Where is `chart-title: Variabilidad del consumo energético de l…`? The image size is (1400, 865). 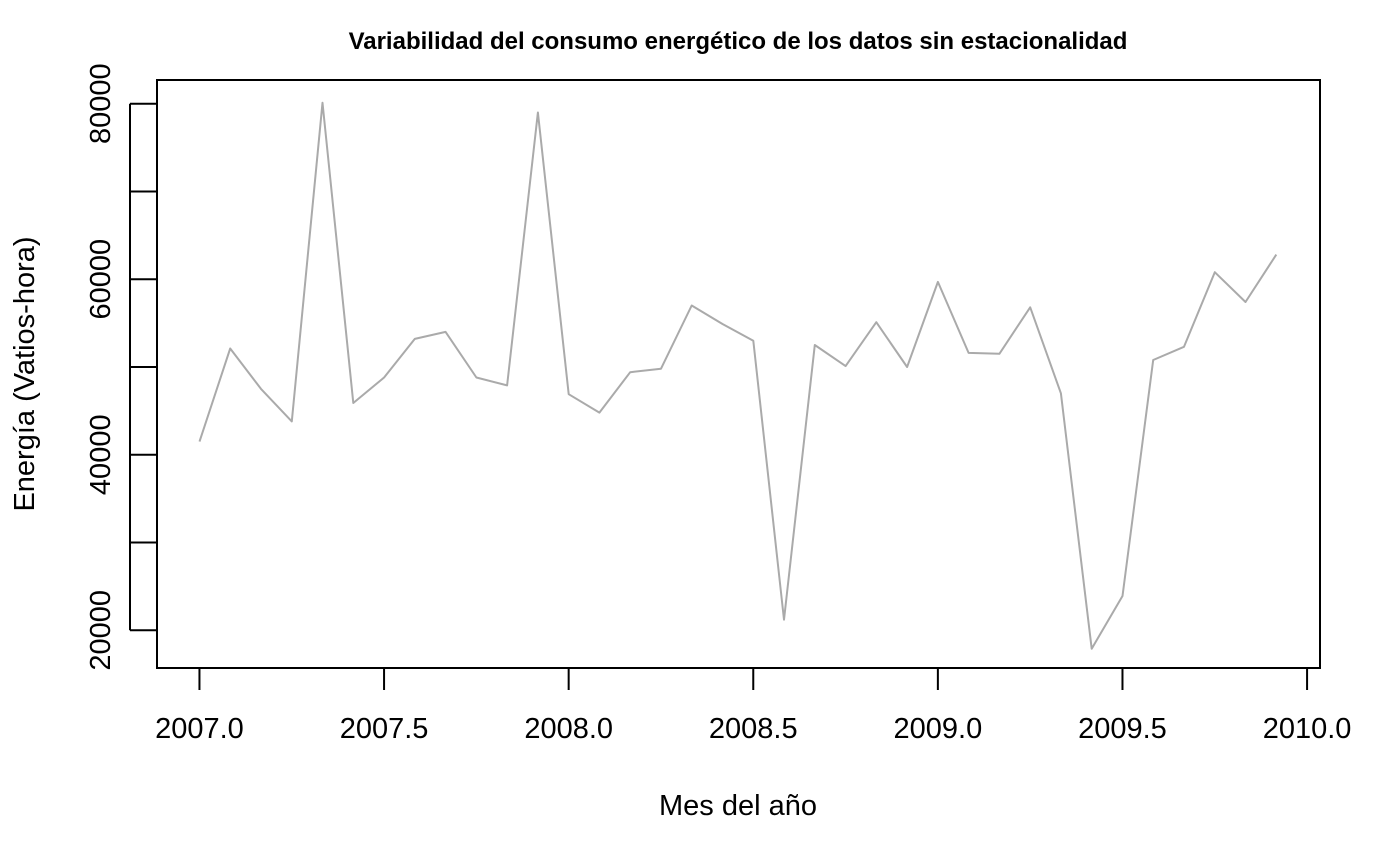
chart-title: Variabilidad del consumo energético de l… is located at coordinates (738, 41).